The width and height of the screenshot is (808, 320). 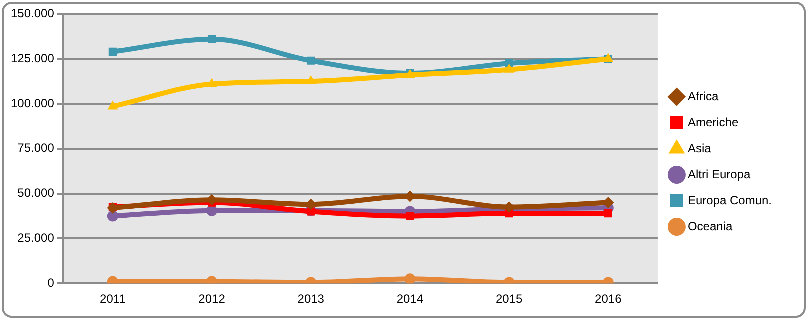 I want to click on legend-label: Europa Comun., so click(x=730, y=200).